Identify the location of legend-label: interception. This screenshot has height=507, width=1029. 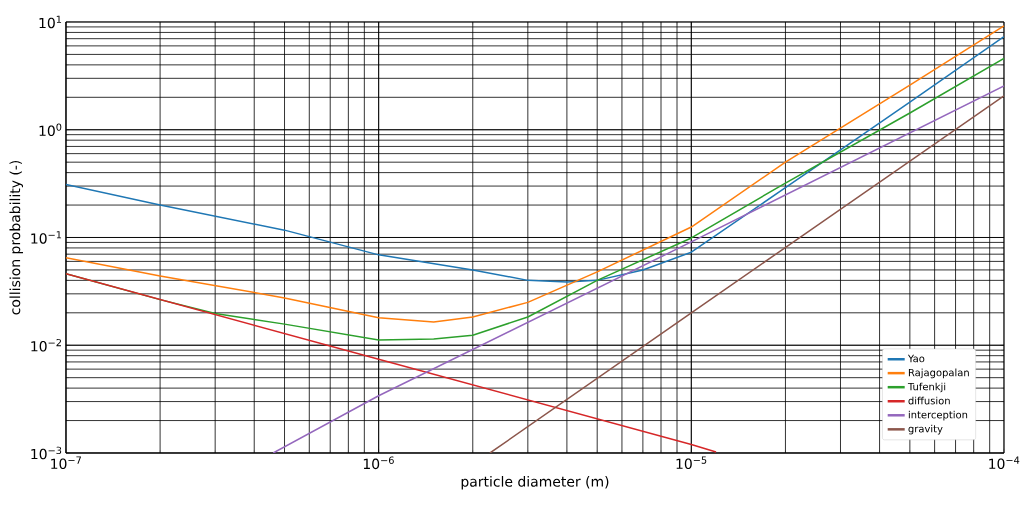
(938, 415).